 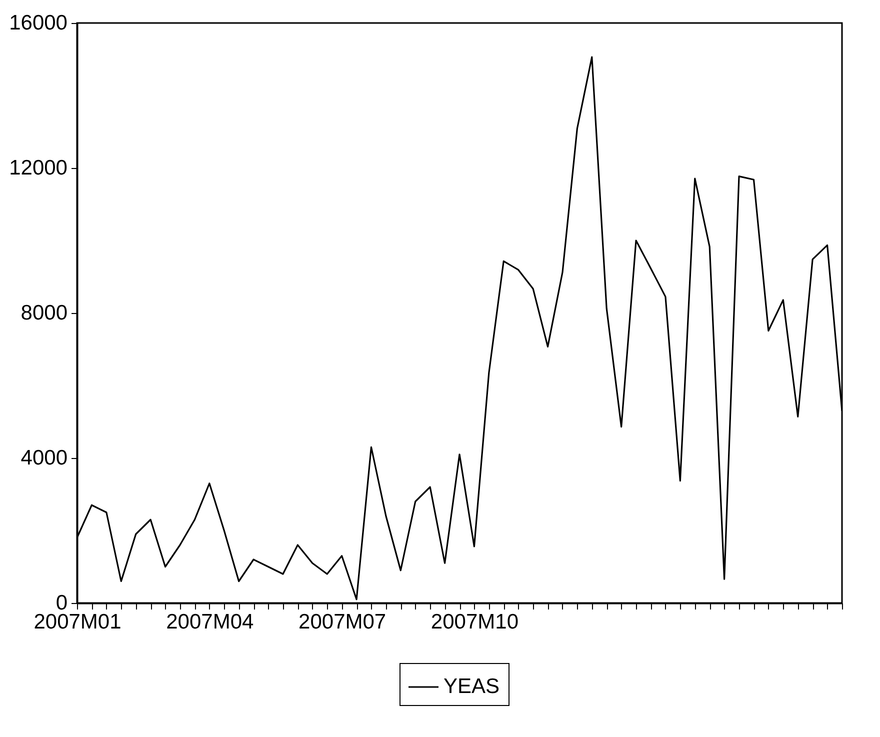 I want to click on x-tick-label: 2007M10, so click(x=474, y=622).